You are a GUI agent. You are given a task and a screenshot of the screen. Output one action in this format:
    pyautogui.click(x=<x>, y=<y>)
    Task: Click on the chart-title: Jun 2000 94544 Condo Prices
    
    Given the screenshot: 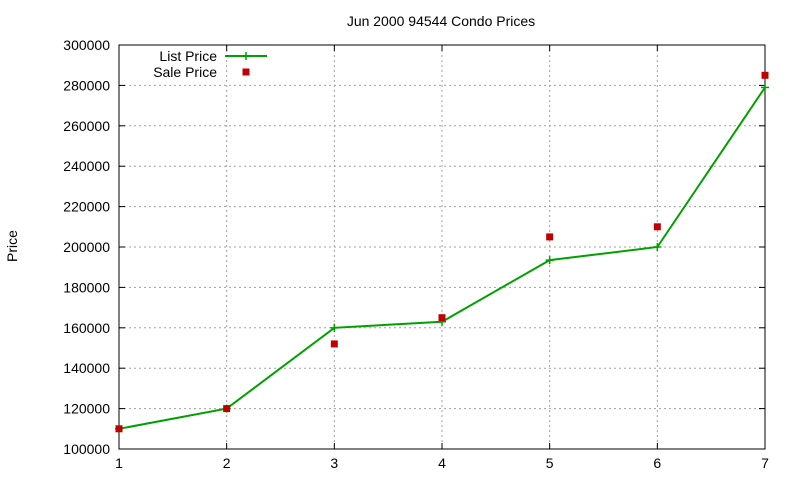 What is the action you would take?
    pyautogui.click(x=441, y=21)
    